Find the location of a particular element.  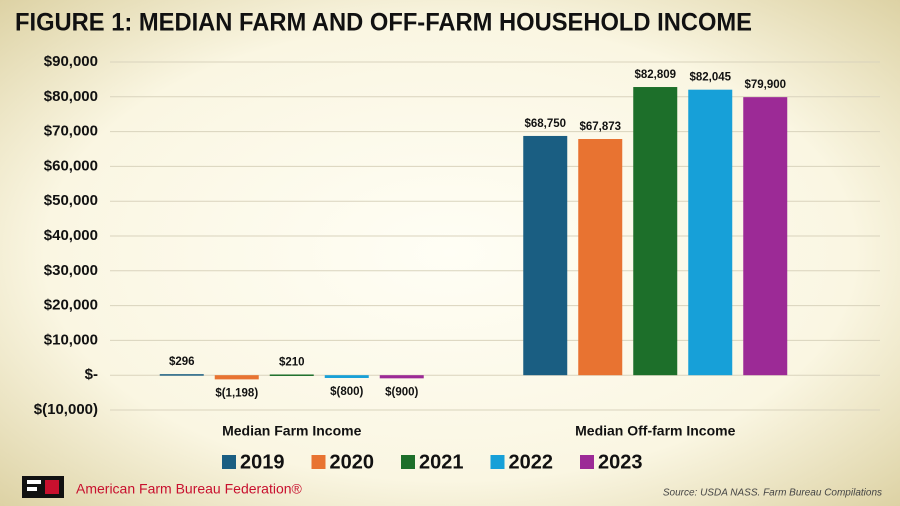

y-tick-label: $20,000 is located at coordinates (71, 305).